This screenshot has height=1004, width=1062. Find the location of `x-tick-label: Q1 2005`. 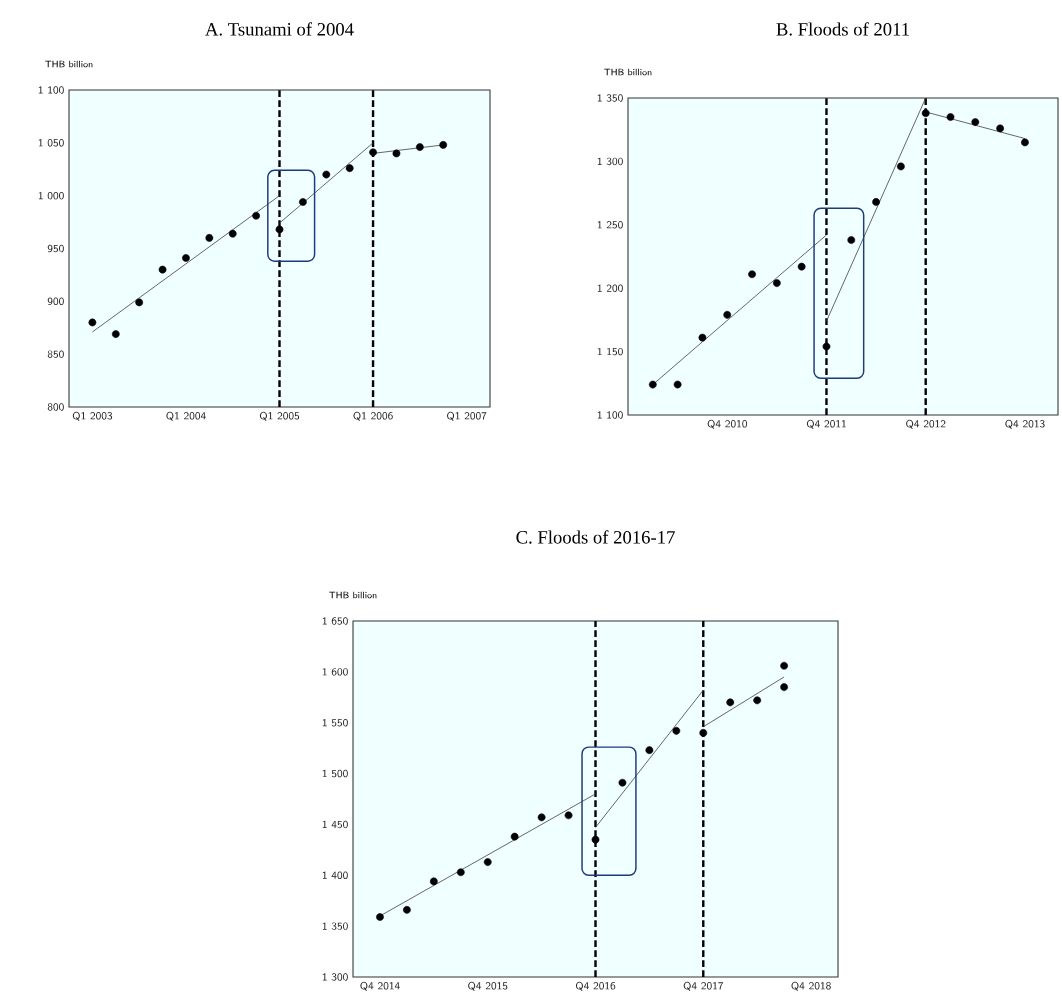

x-tick-label: Q1 2005 is located at coordinates (279, 416).